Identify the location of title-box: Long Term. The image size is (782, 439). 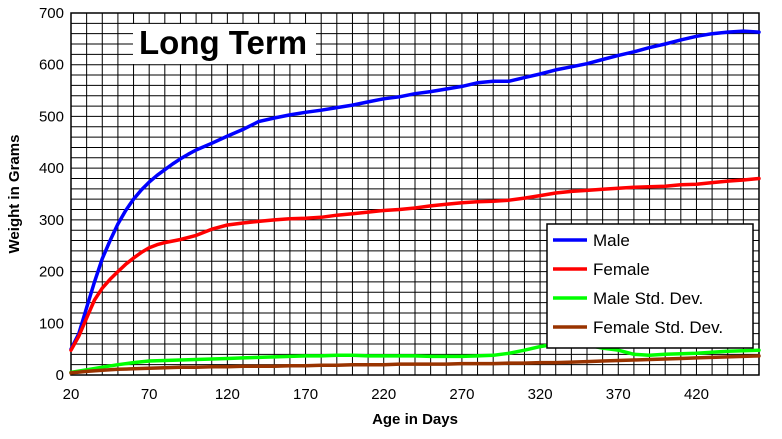
(224, 44).